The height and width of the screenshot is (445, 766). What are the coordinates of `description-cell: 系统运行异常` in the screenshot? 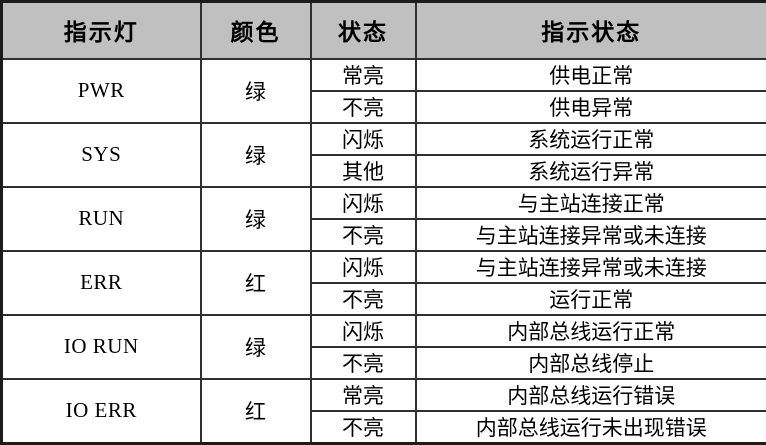 It's located at (591, 171).